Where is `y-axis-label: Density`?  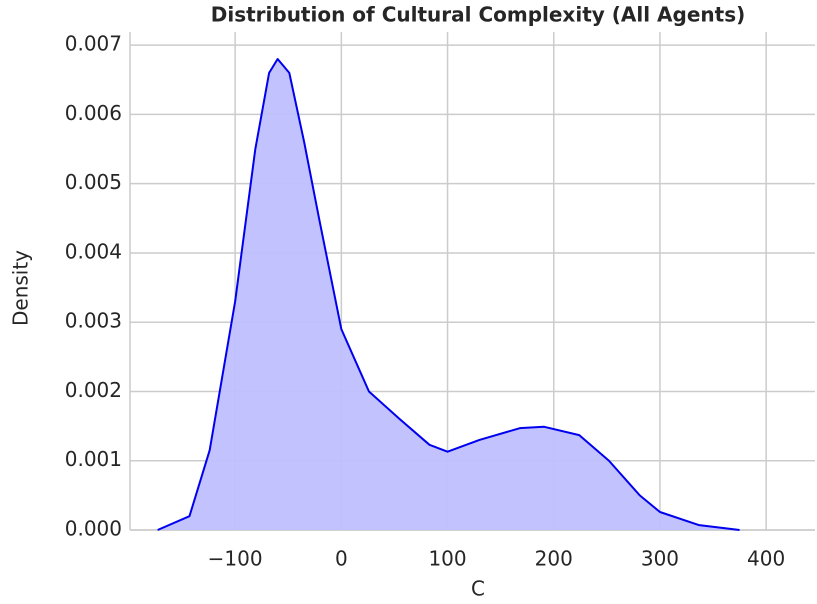
y-axis-label: Density is located at coordinates (21, 288).